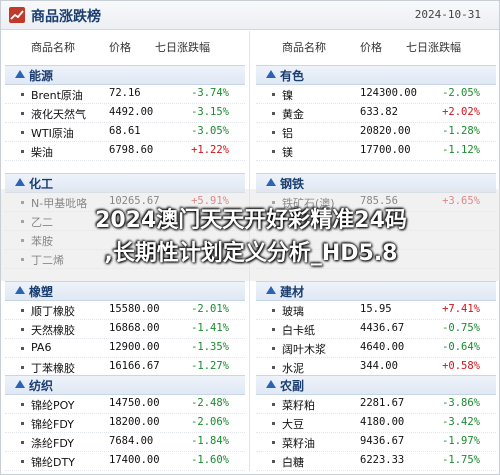 Image resolution: width=500 pixels, height=475 pixels. I want to click on commodity-change: +1.22%, so click(210, 150).